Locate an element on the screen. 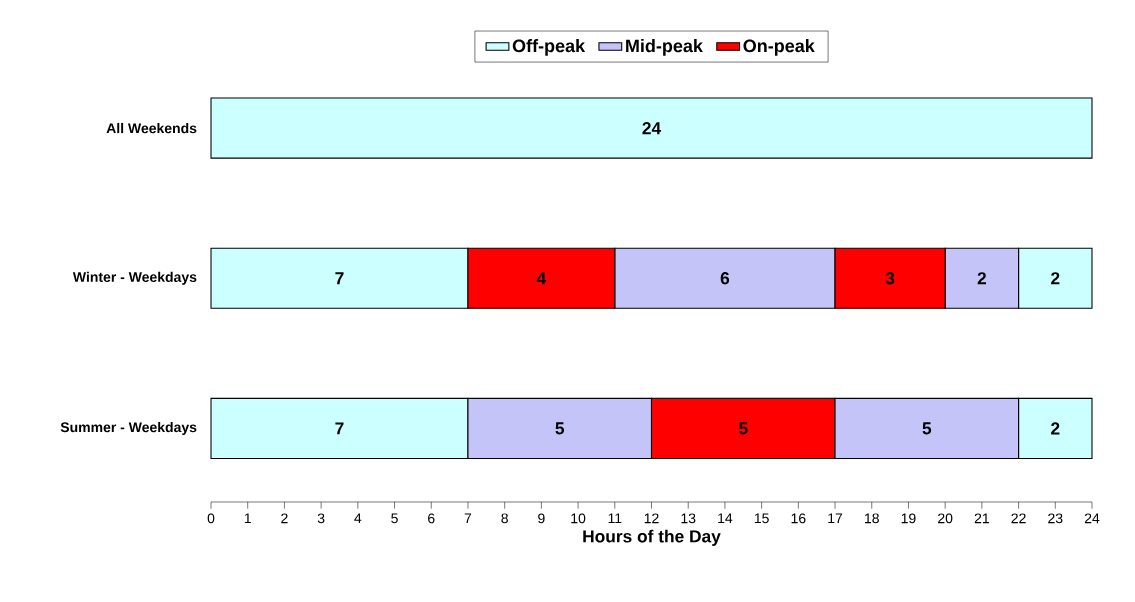  x-tick-label: 16 is located at coordinates (798, 518).